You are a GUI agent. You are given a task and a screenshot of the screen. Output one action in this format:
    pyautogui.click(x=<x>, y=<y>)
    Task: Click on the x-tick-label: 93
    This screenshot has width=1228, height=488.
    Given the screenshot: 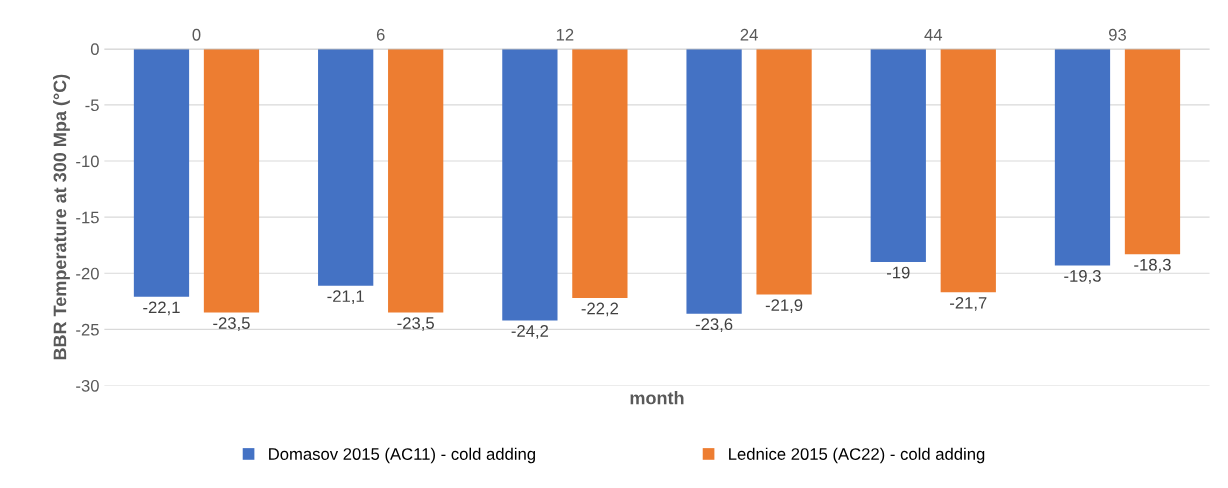 What is the action you would take?
    pyautogui.click(x=1117, y=34)
    